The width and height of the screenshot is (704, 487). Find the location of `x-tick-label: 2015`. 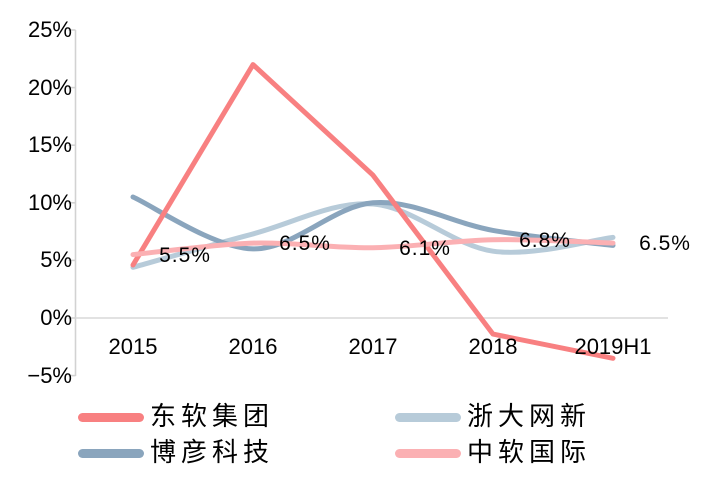

x-tick-label: 2015 is located at coordinates (133, 346).